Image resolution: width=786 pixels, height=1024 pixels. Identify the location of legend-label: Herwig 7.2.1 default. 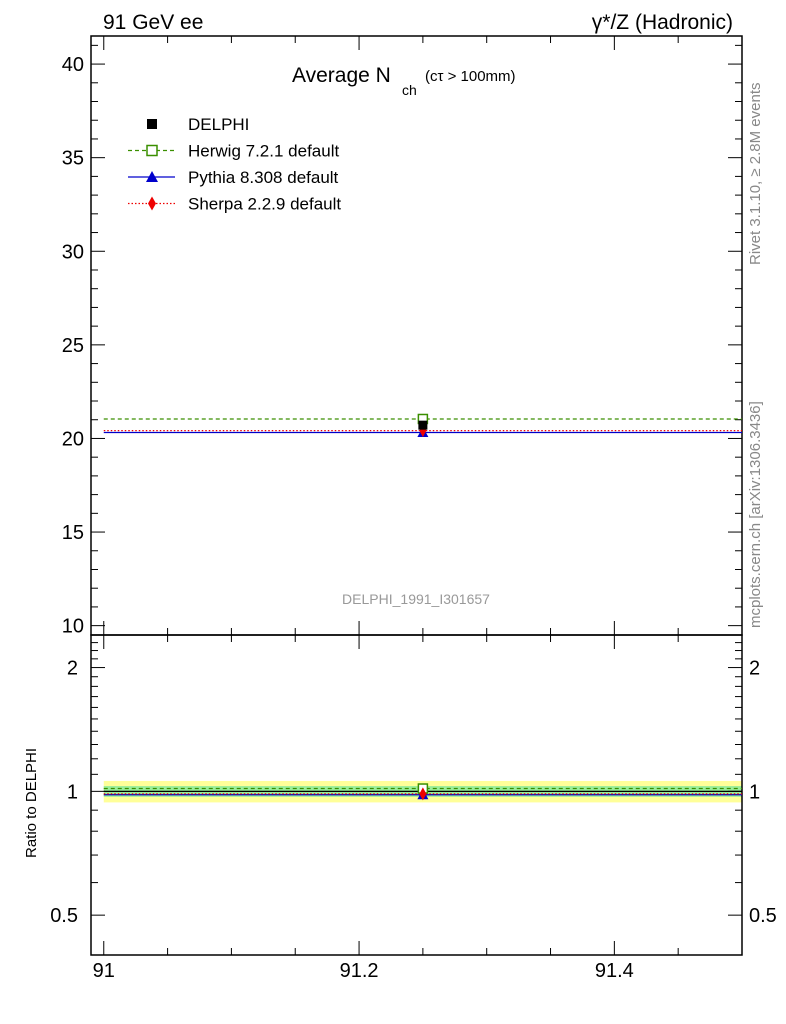
(263, 151).